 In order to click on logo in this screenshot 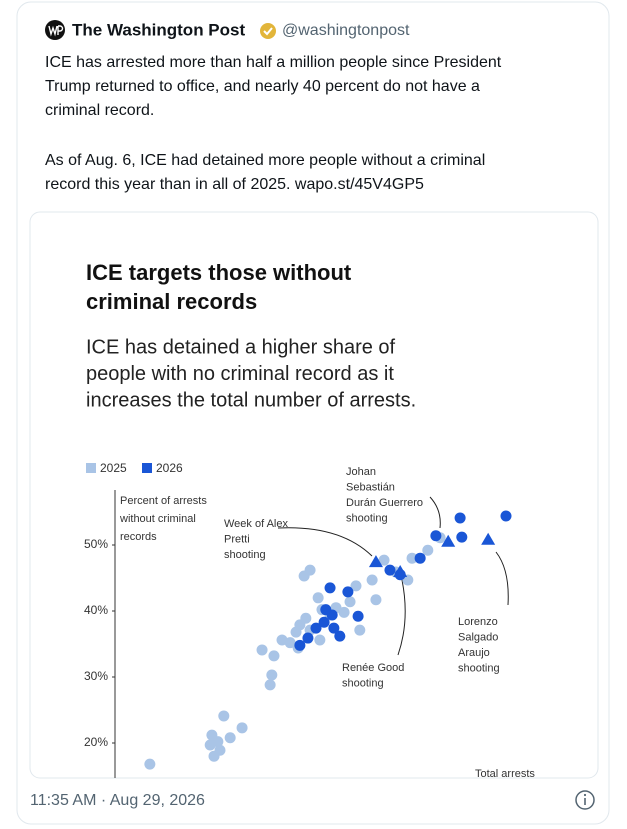, I will do `click(55, 30)`.